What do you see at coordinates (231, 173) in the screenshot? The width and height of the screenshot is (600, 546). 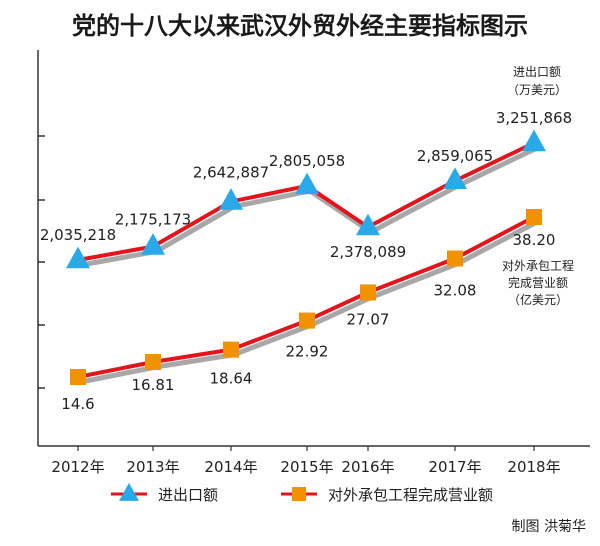 I see `series-1-data-label: 2,642,887` at bounding box center [231, 173].